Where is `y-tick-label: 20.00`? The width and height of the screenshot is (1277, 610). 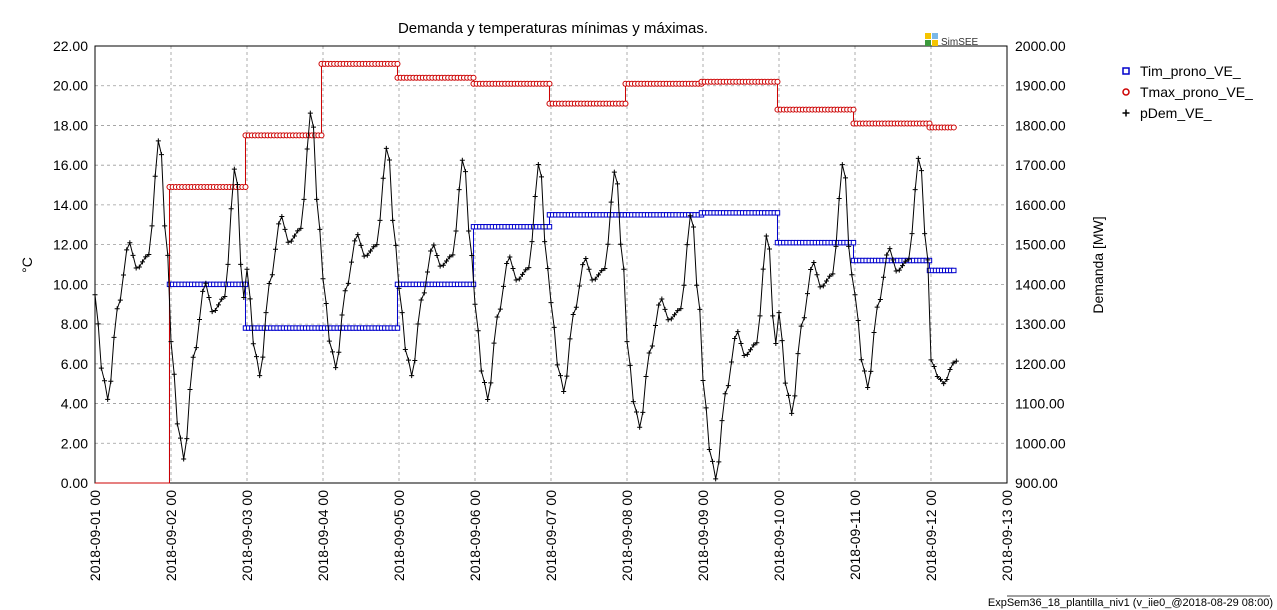
y-tick-label: 20.00 is located at coordinates (70, 86).